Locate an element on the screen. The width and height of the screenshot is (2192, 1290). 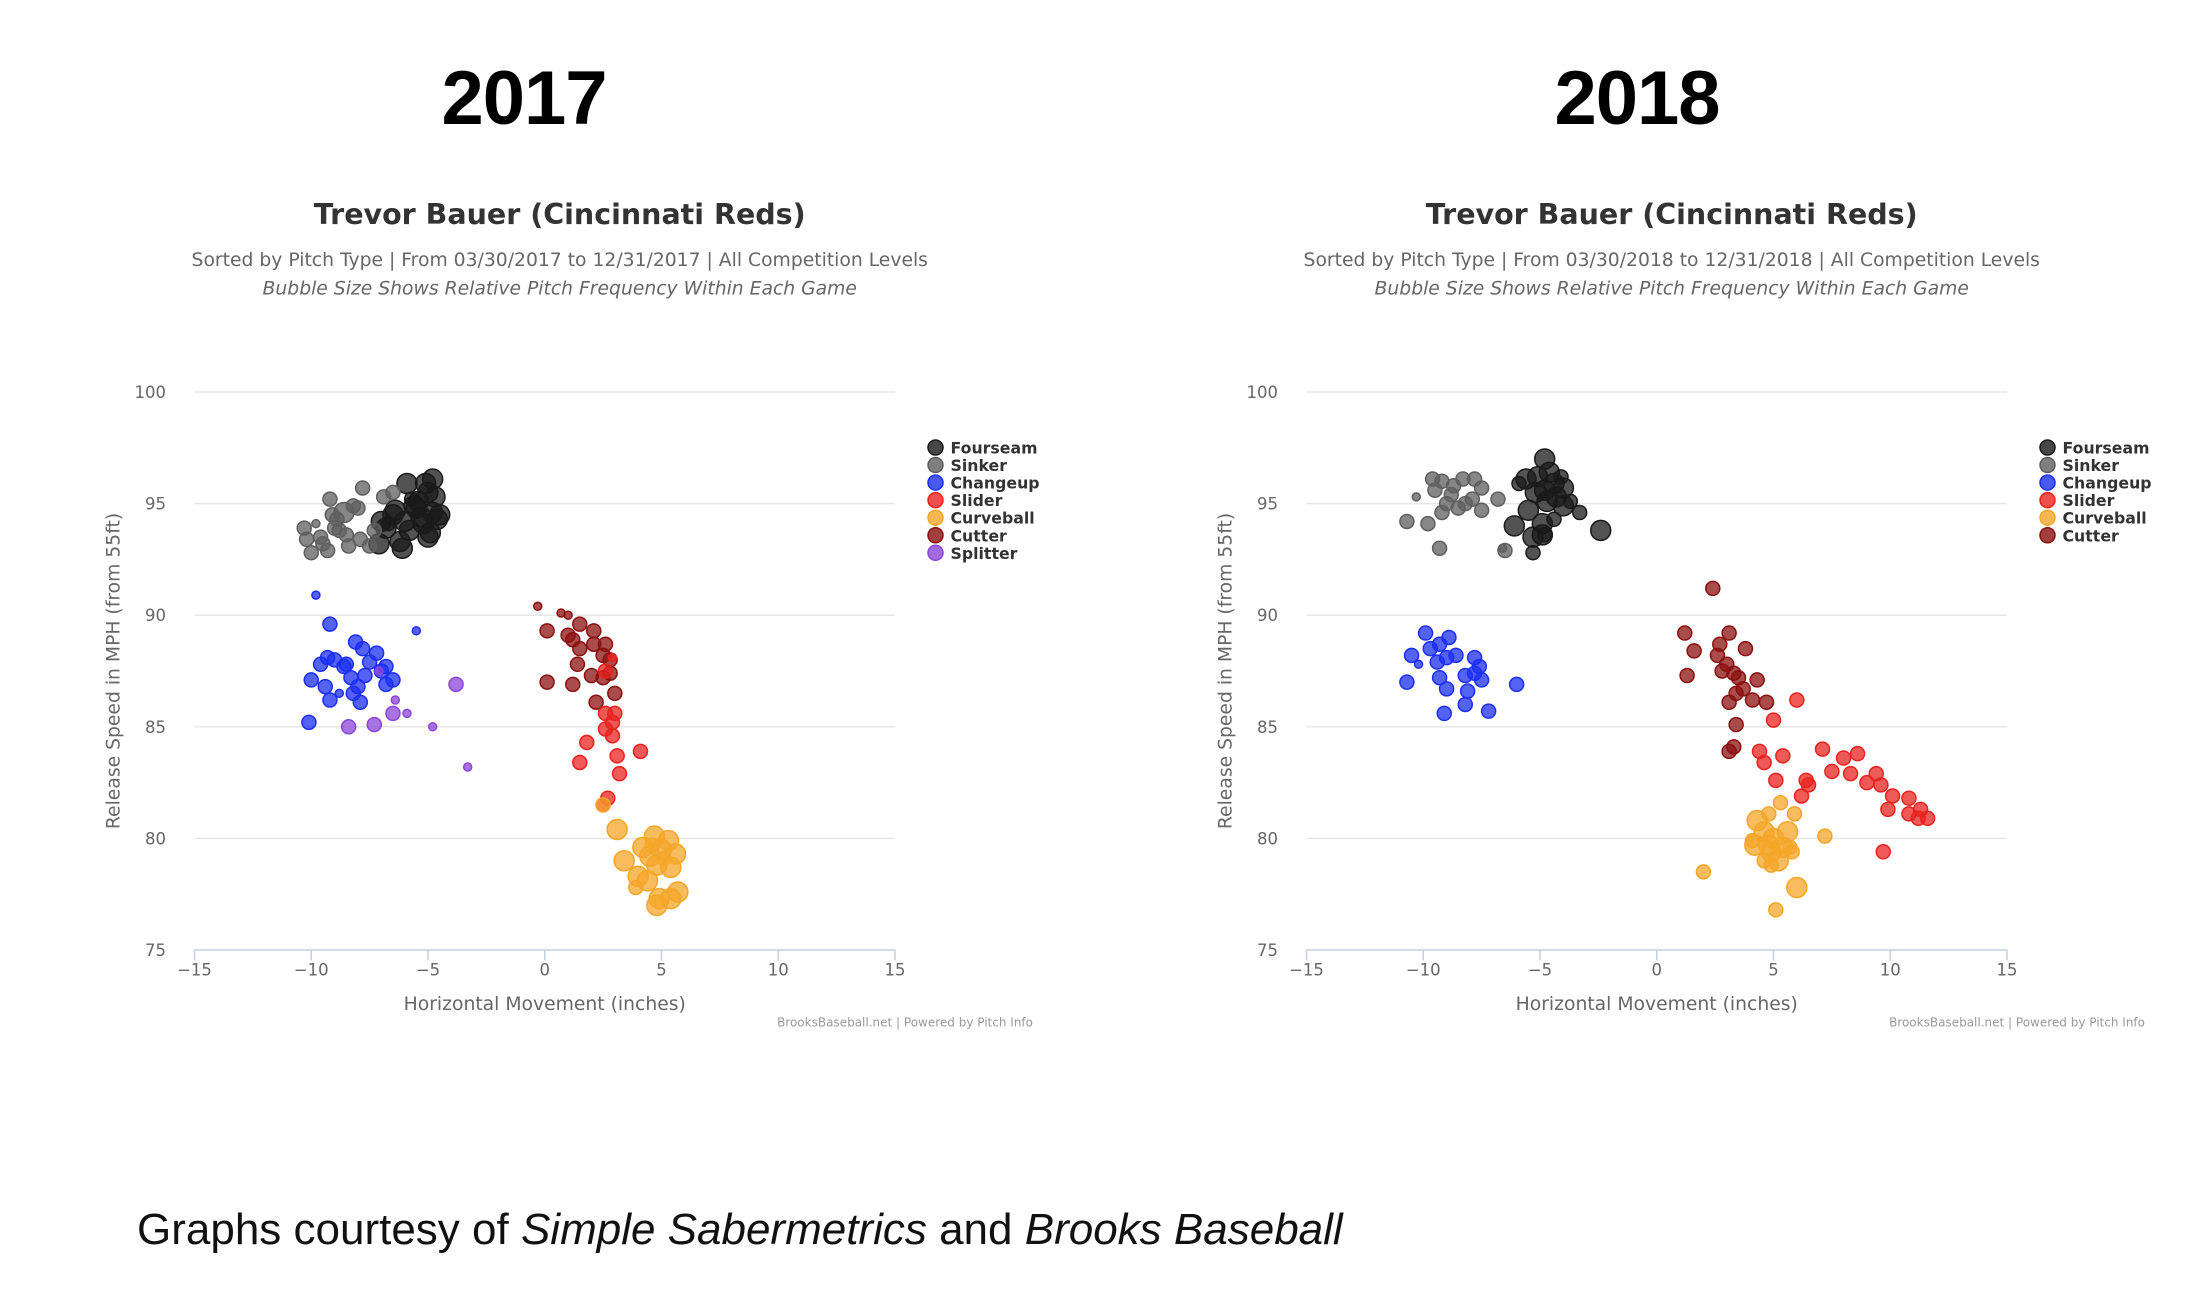
legend-label: Cutter is located at coordinates (2091, 535).